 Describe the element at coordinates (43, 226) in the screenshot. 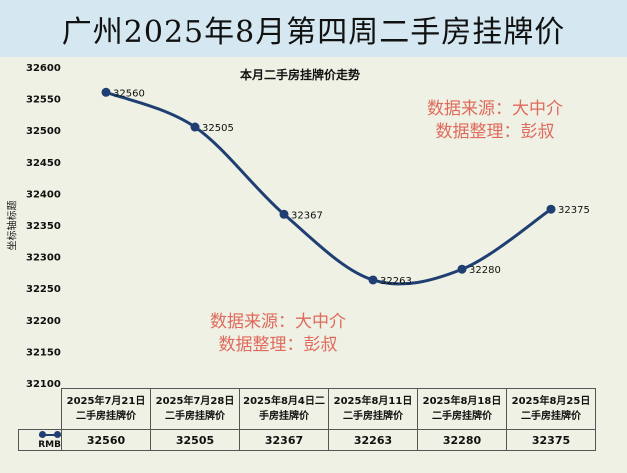

I see `y-tick-label: 32350` at that location.